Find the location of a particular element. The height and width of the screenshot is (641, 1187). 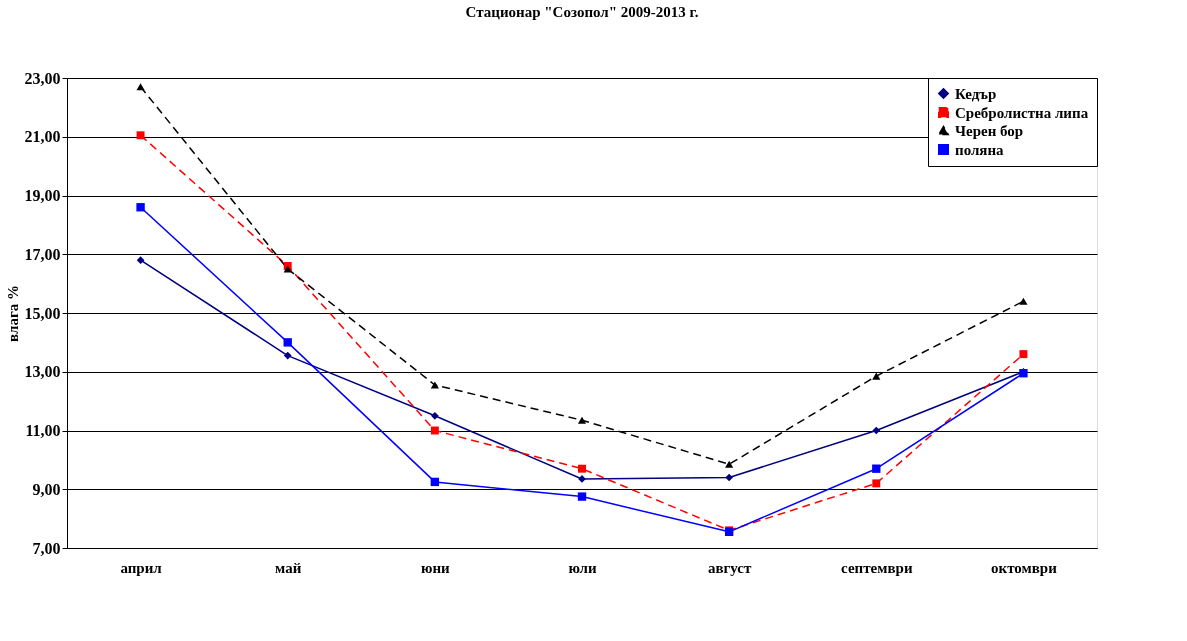

x-tick-label: май is located at coordinates (288, 567).